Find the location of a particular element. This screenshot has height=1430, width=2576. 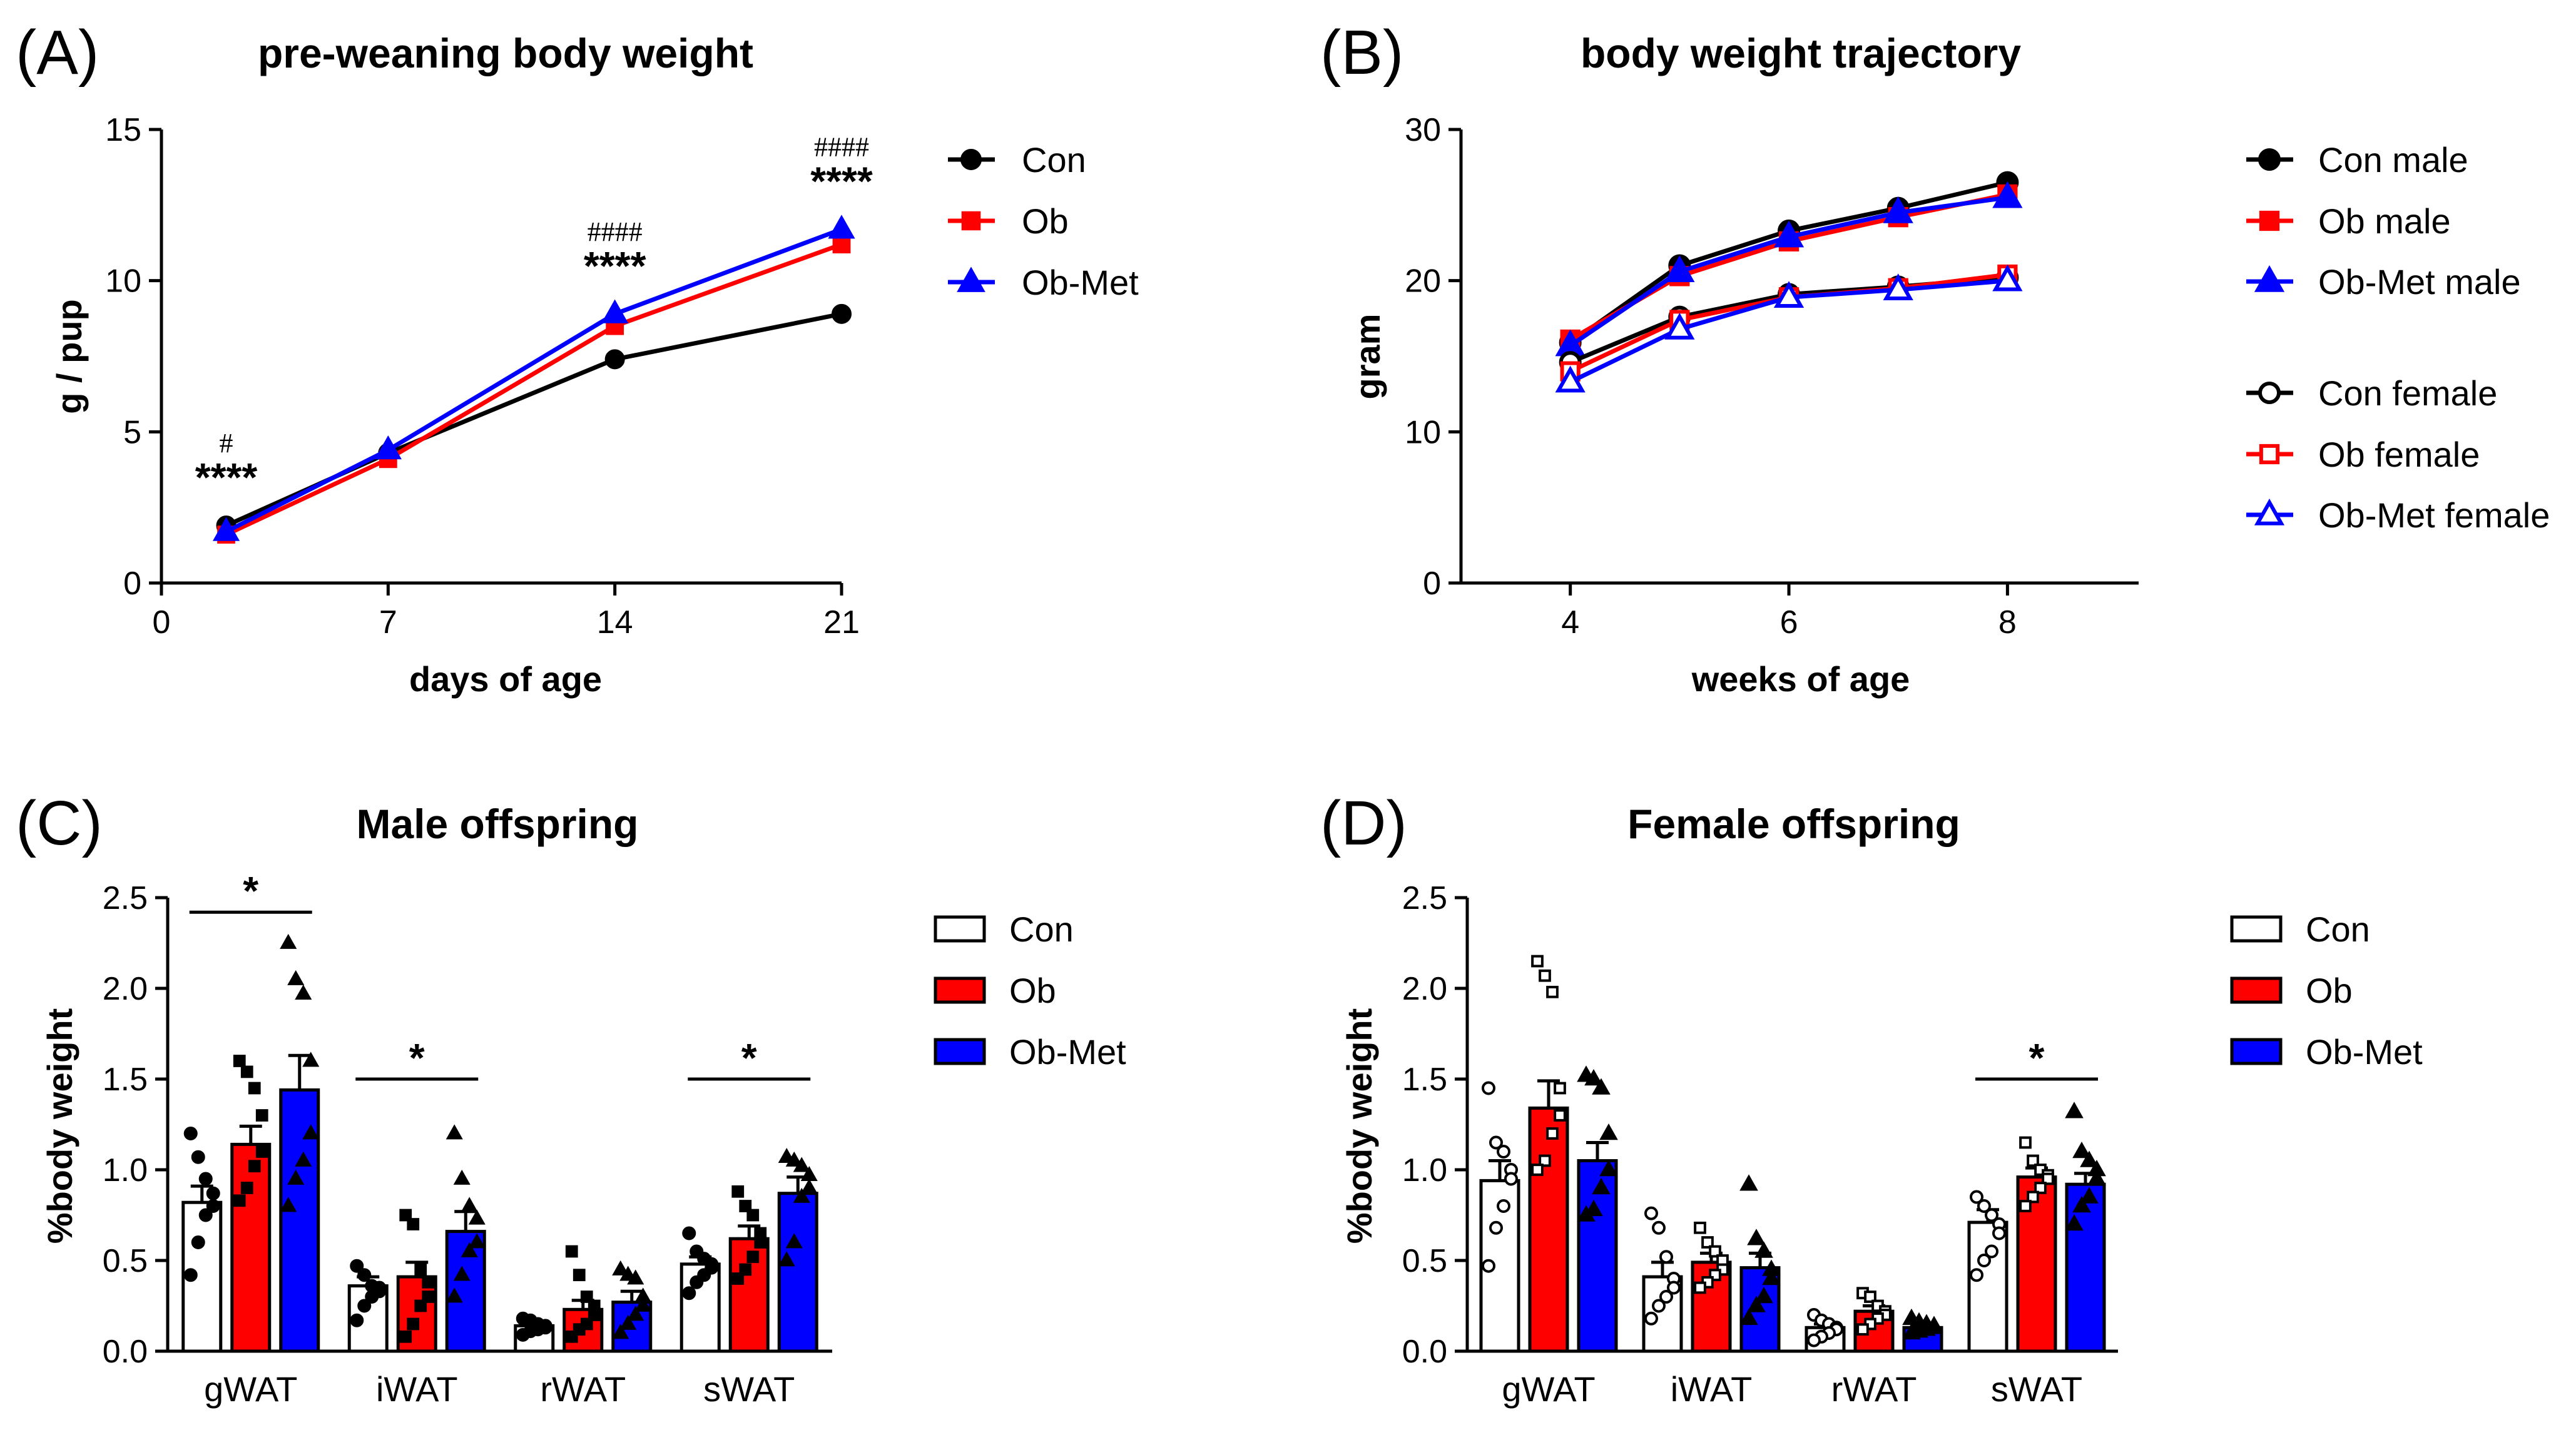

y-tick-label: 0.0 is located at coordinates (125, 1352).